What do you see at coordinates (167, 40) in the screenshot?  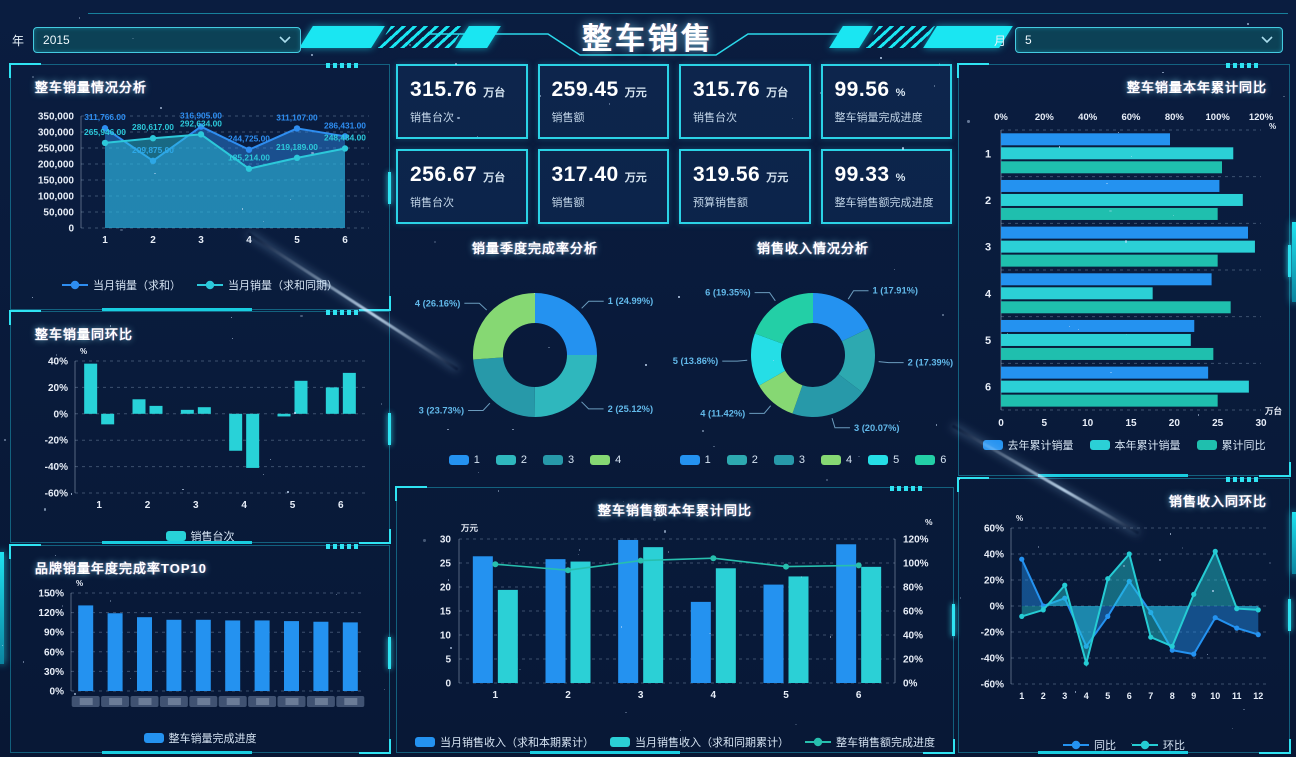 I see `year-select: 2015` at bounding box center [167, 40].